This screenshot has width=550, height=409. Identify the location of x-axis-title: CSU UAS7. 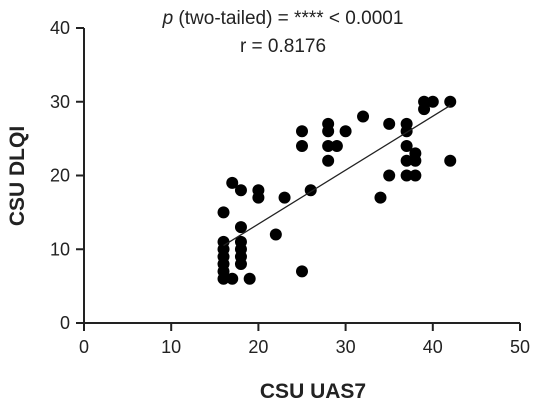
(313, 391).